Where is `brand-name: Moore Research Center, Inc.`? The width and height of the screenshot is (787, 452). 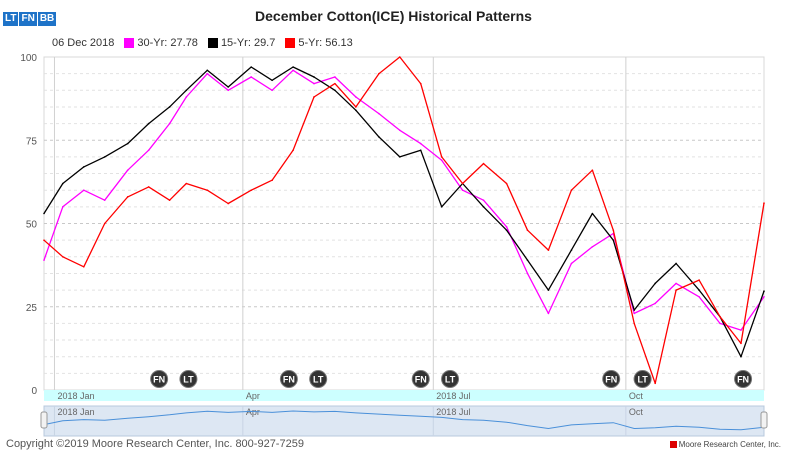
brand-name: Moore Research Center, Inc. is located at coordinates (729, 444).